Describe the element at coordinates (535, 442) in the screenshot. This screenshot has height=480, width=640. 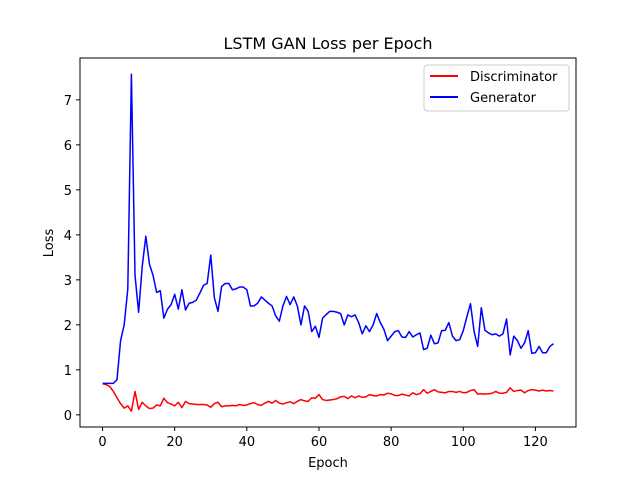
I see `x-tick-label: 120` at that location.